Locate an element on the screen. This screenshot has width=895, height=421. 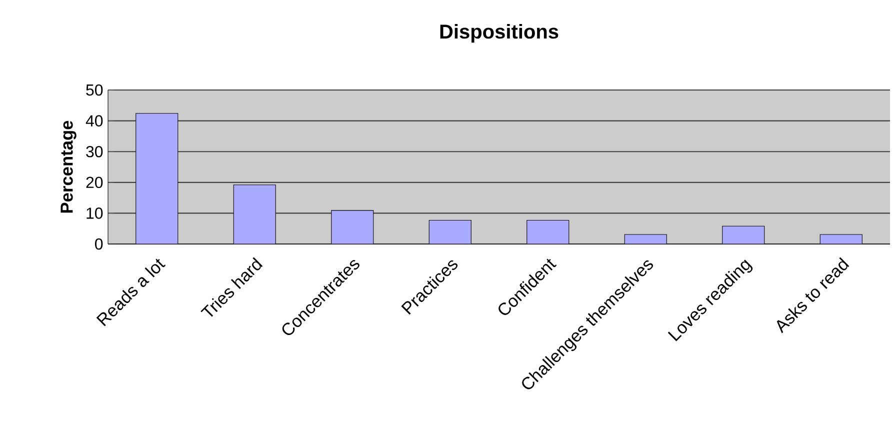
y-tick-label: 0 is located at coordinates (99, 244).